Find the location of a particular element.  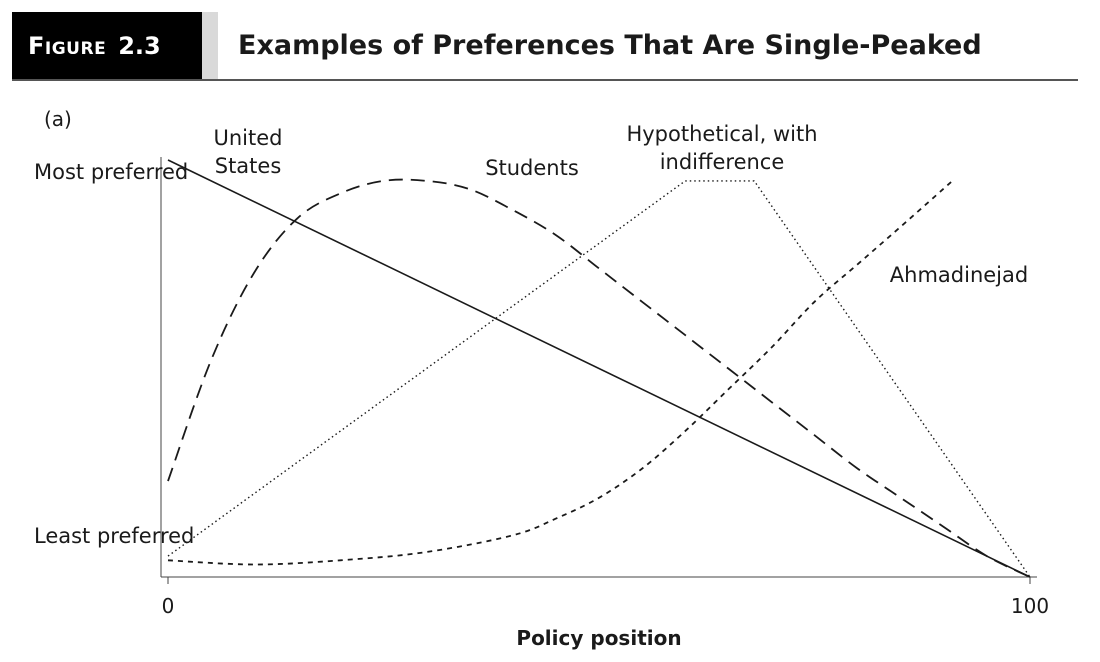

x-tick-label-0: 0 is located at coordinates (168, 606).